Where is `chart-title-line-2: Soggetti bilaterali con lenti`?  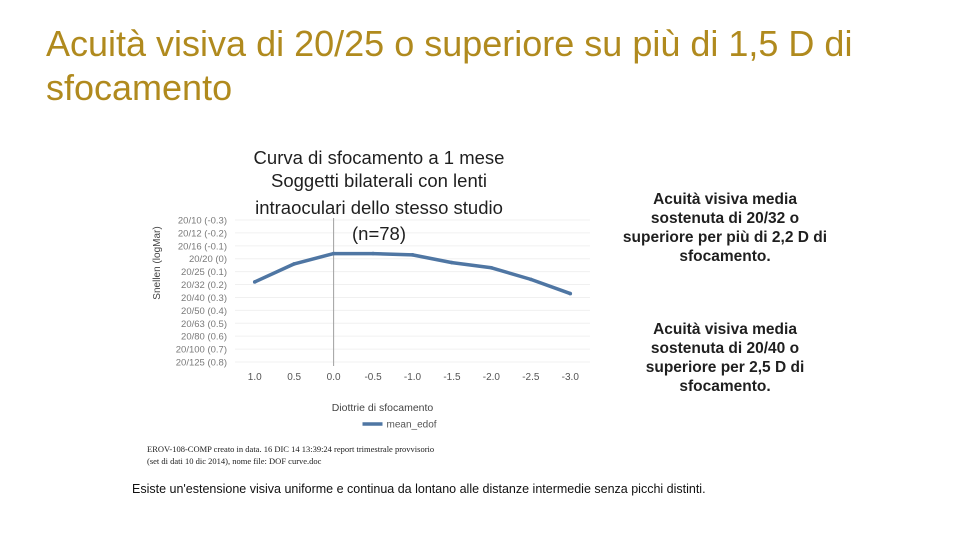 chart-title-line-2: Soggetti bilaterali con lenti is located at coordinates (379, 180).